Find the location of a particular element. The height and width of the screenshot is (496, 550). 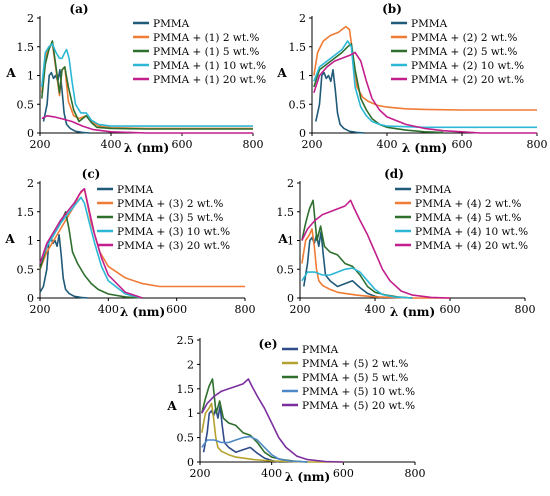

legend-entry: PMMA + (4) 20 wt.% is located at coordinates (471, 246).